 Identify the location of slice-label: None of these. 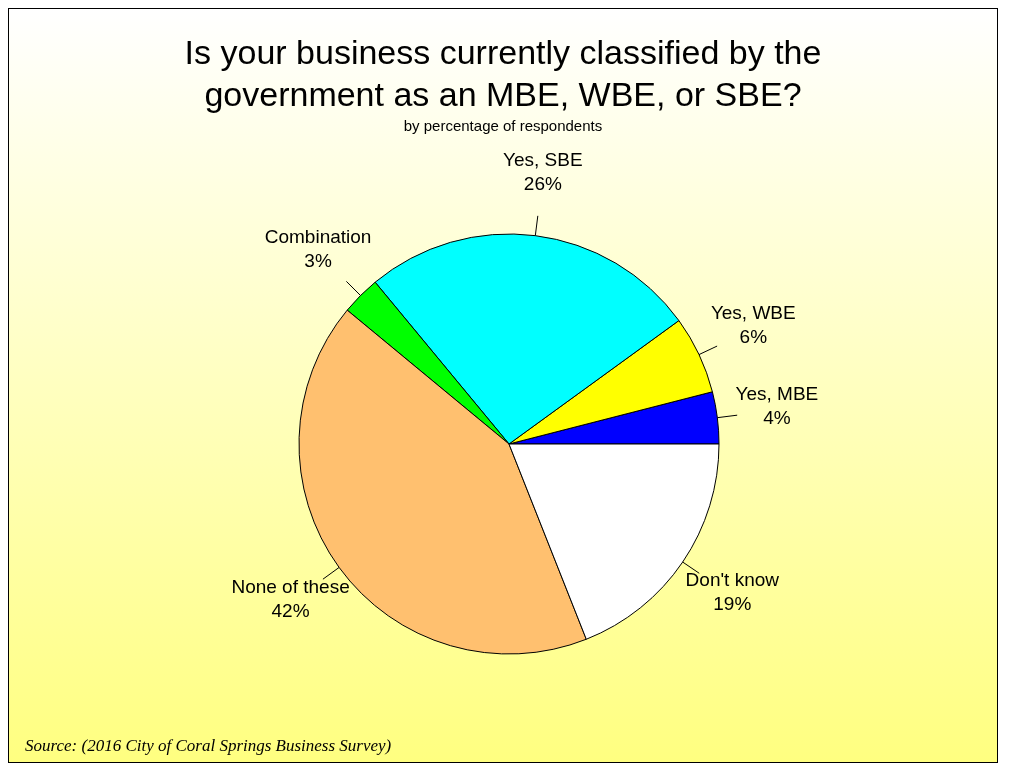
(290, 586).